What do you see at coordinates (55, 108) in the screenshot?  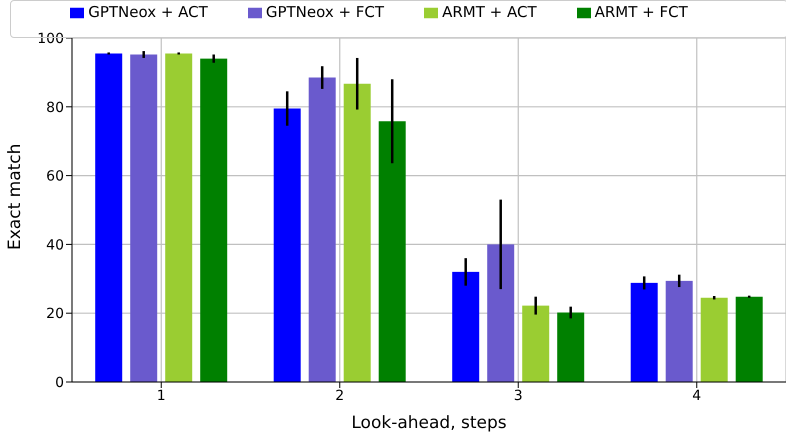 I see `y-tick-label: 80` at bounding box center [55, 108].